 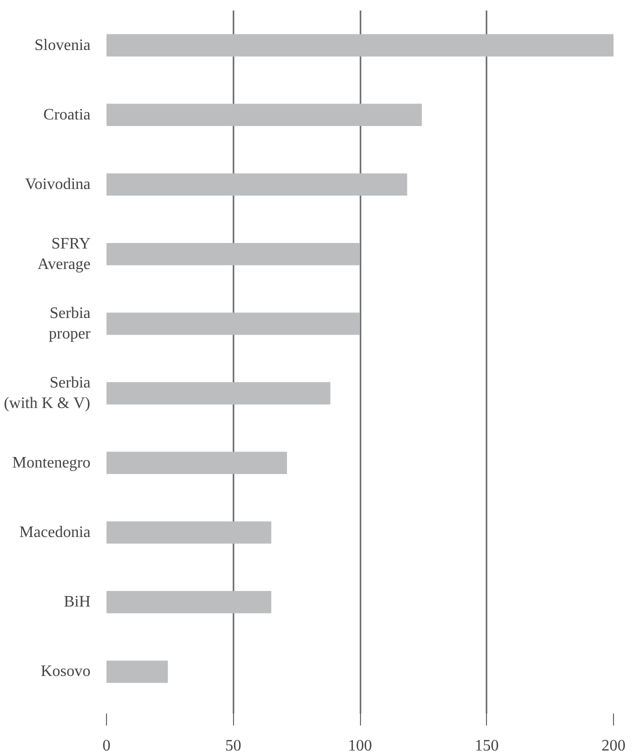 What do you see at coordinates (65, 671) in the screenshot?
I see `y-tick-label: Kosovo` at bounding box center [65, 671].